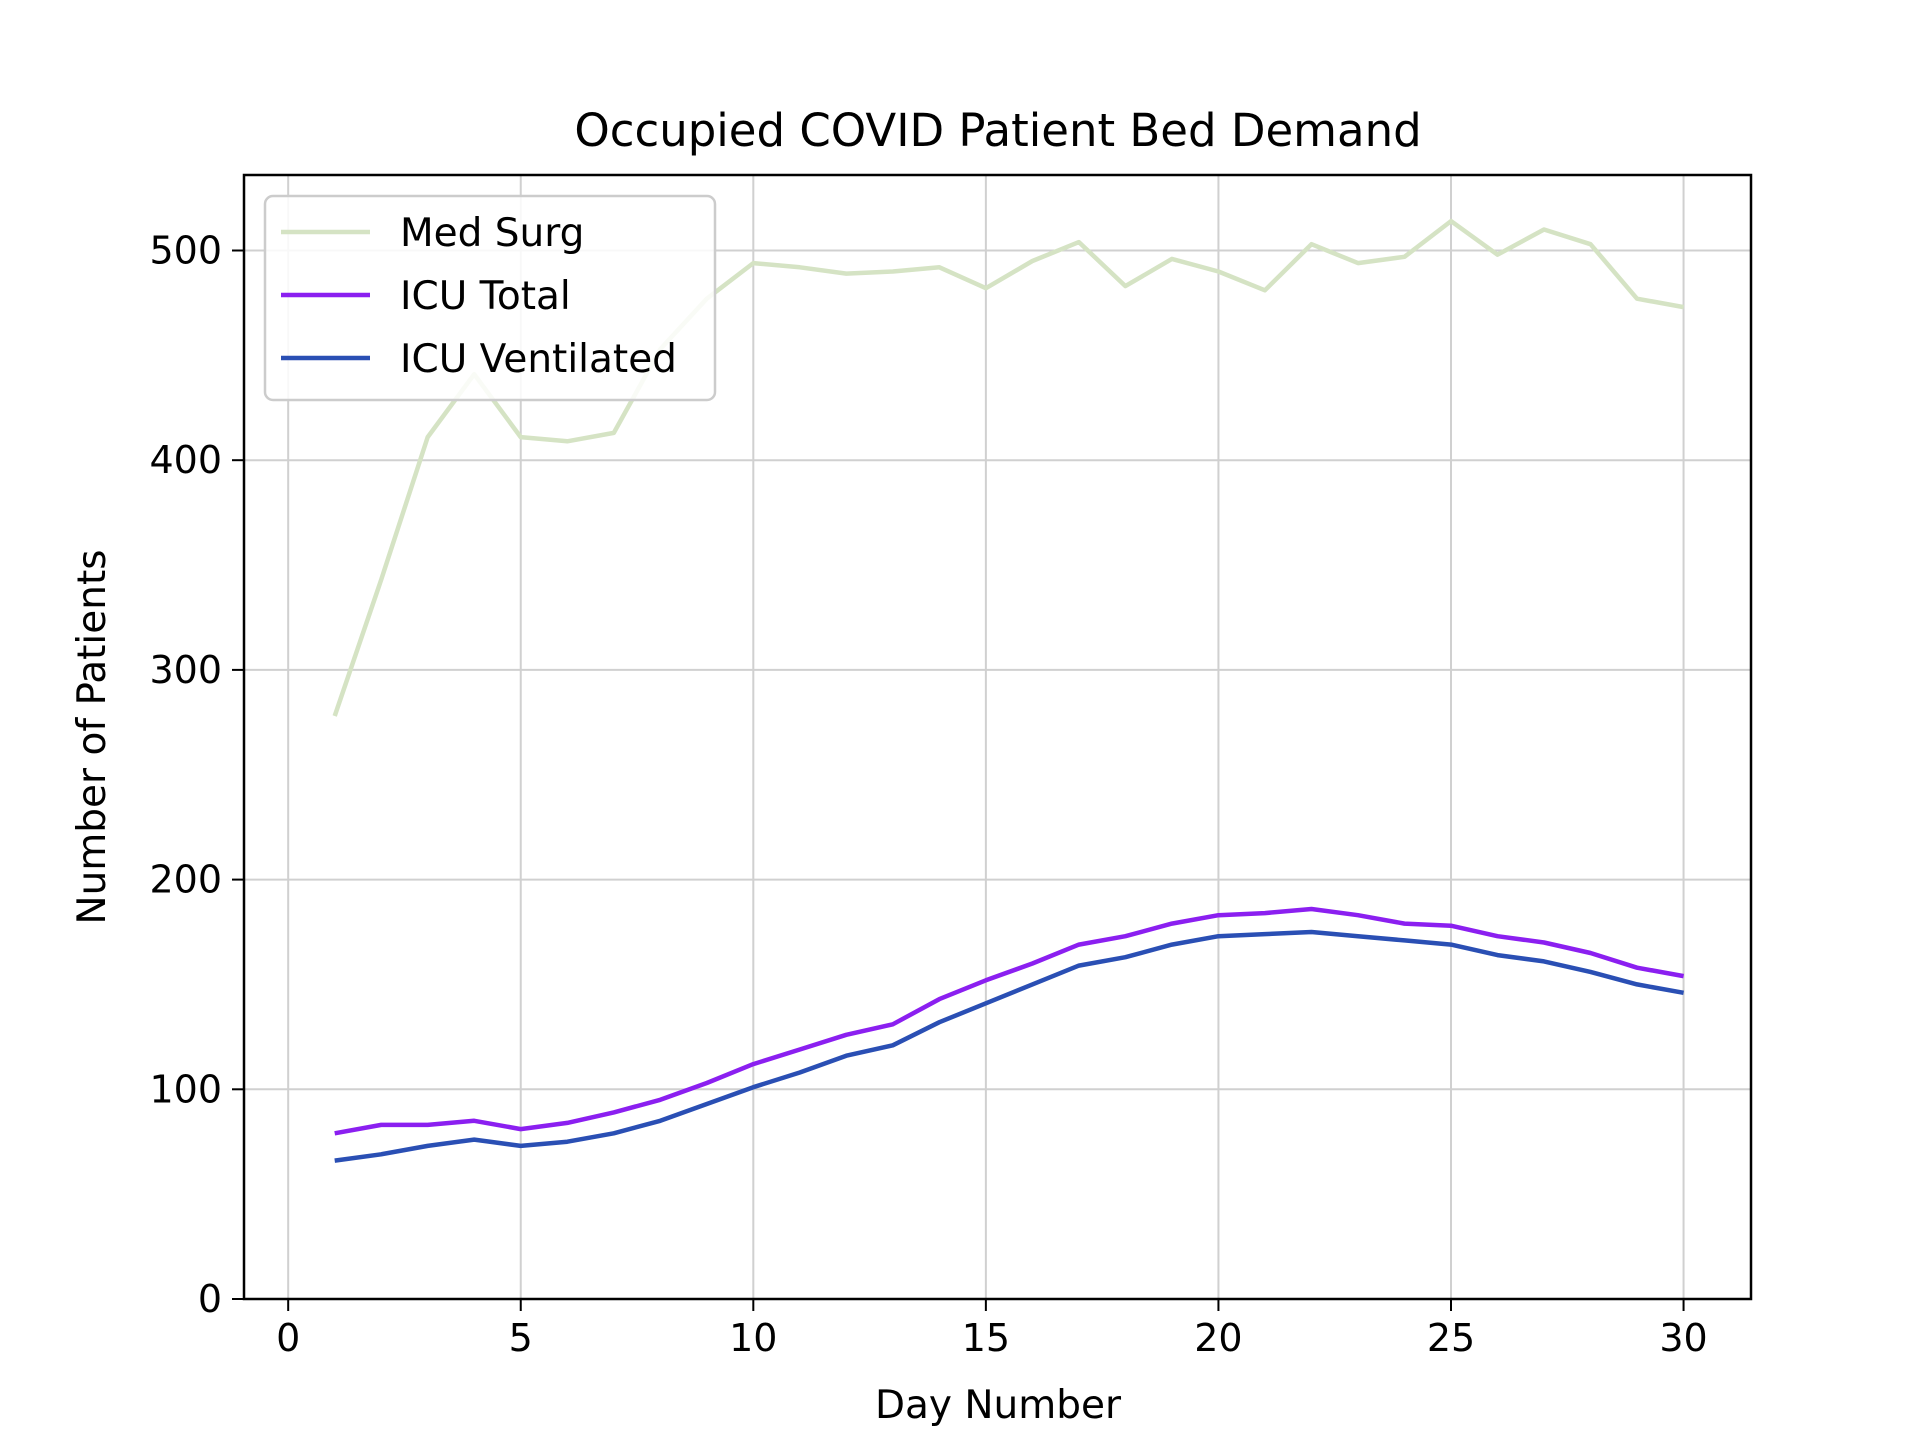 The width and height of the screenshot is (1920, 1440). I want to click on legend: Med Surg ICU Total ICU Ventilated, so click(490, 298).